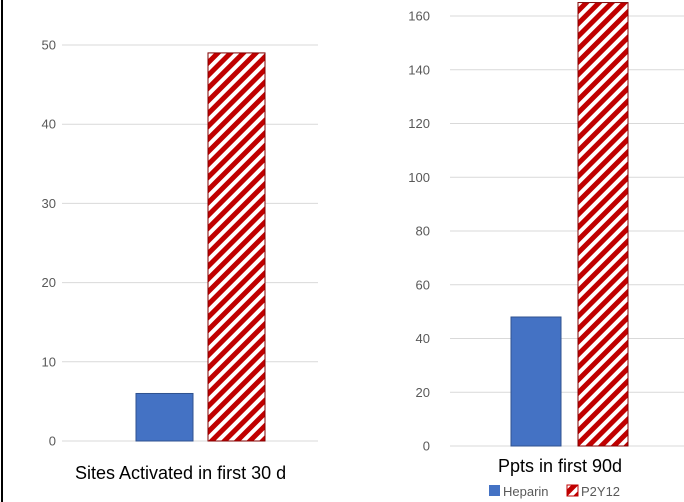 This screenshot has height=502, width=684. I want to click on chart2-y-tick-0: 0, so click(426, 446).